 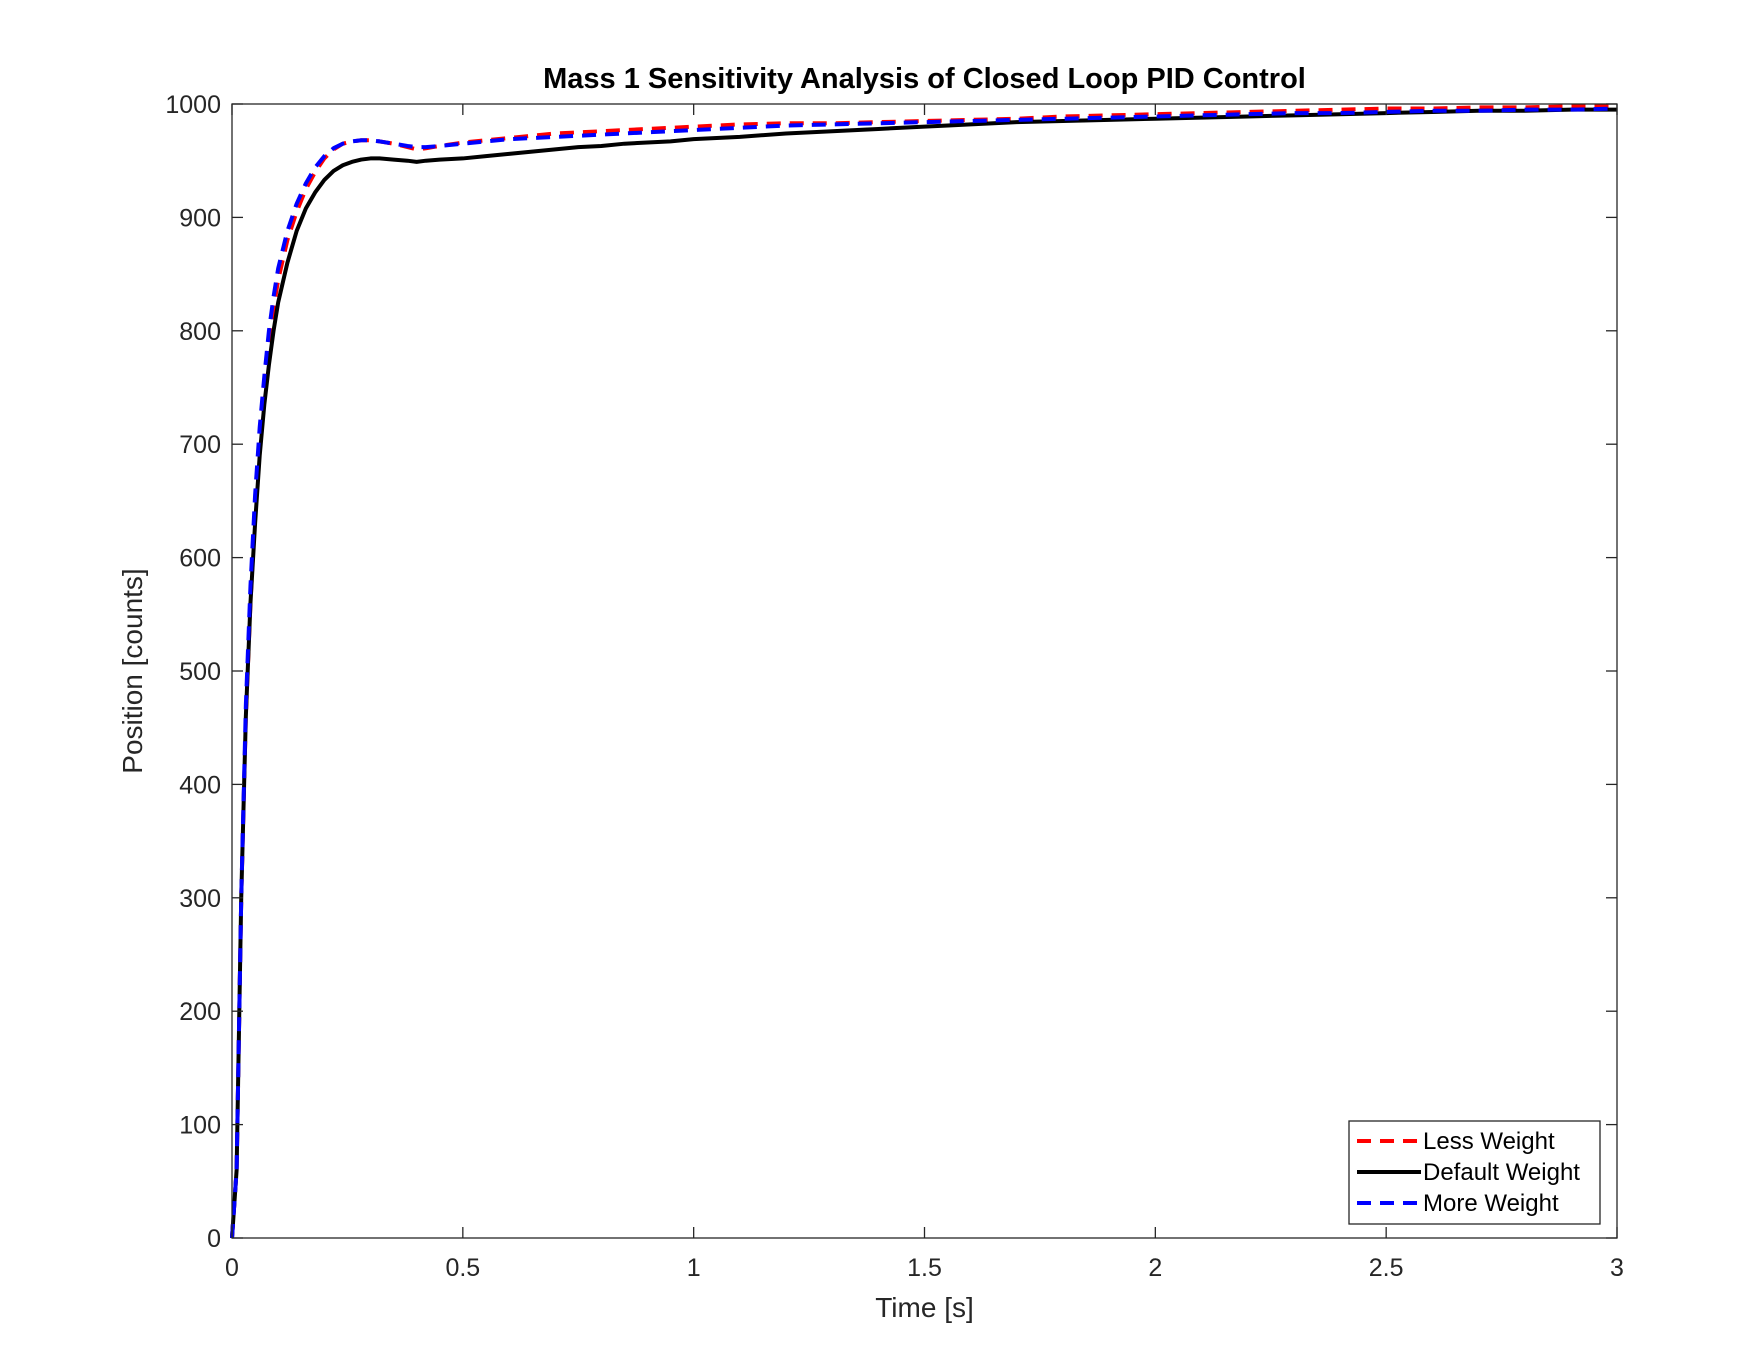 What do you see at coordinates (200, 218) in the screenshot?
I see `y-tick-label: 900` at bounding box center [200, 218].